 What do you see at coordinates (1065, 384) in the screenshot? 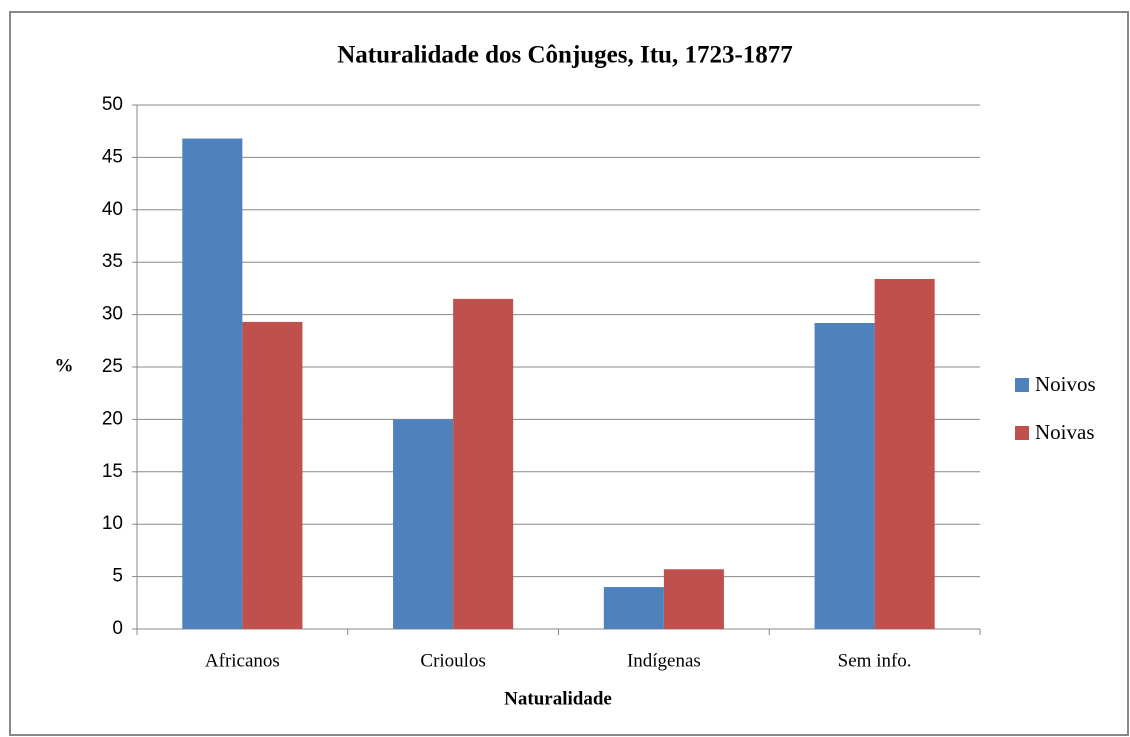
I see `legend-label: Noivos` at bounding box center [1065, 384].